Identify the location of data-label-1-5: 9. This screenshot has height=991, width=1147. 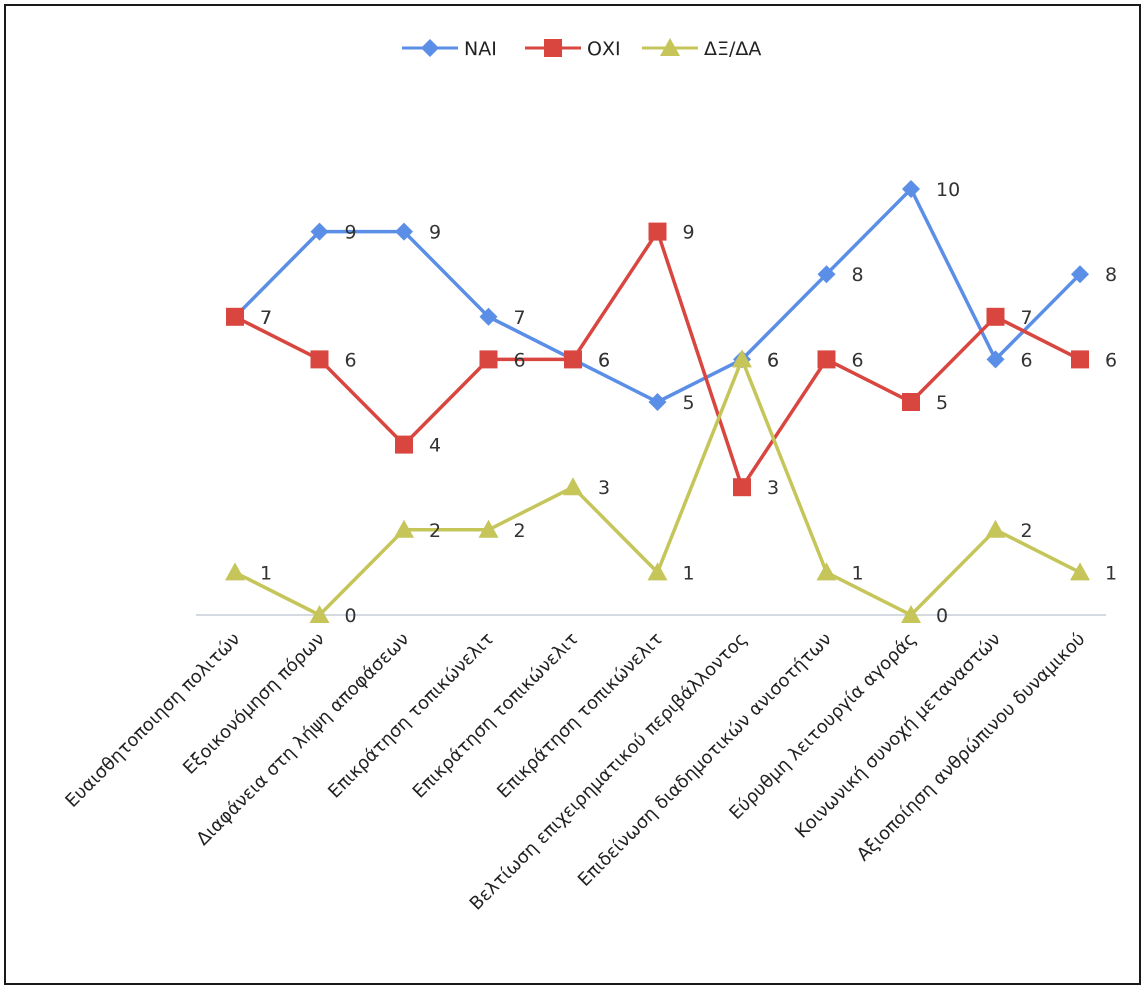
(689, 233).